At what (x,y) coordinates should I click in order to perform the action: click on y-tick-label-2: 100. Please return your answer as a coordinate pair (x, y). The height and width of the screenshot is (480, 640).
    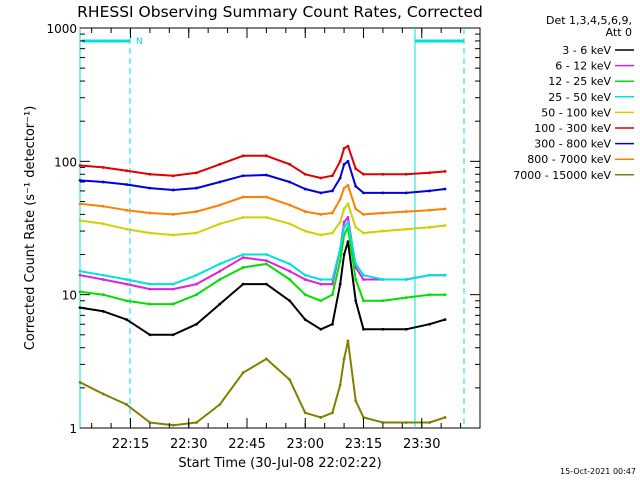
    Looking at the image, I should click on (65, 162).